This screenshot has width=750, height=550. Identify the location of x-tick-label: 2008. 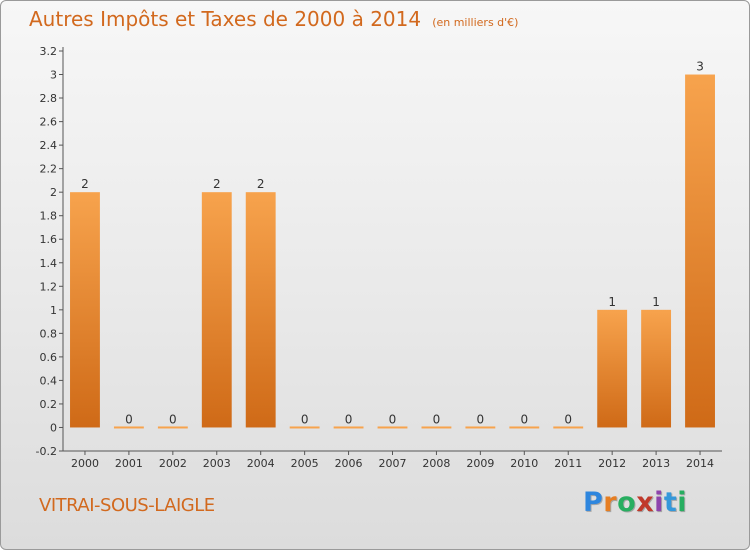
(436, 463).